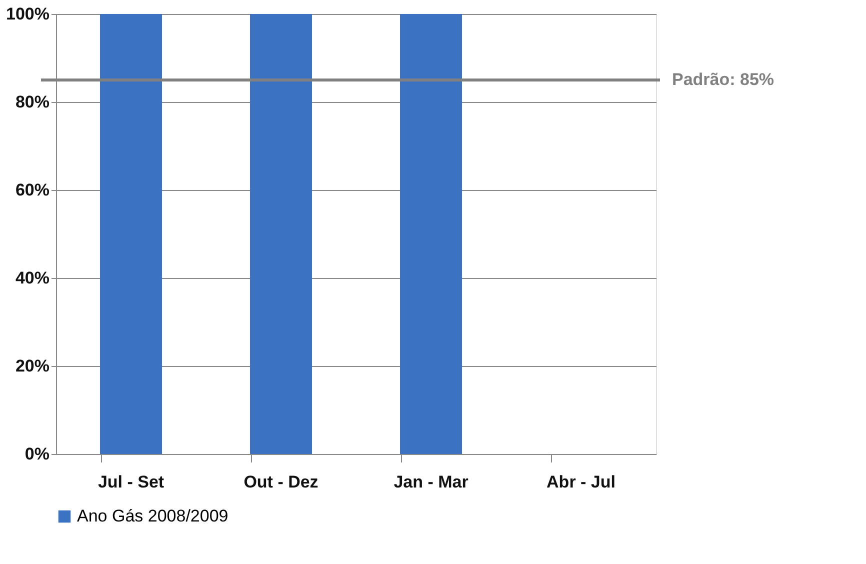 This screenshot has width=866, height=564. What do you see at coordinates (32, 278) in the screenshot?
I see `y-tick-label: 40%` at bounding box center [32, 278].